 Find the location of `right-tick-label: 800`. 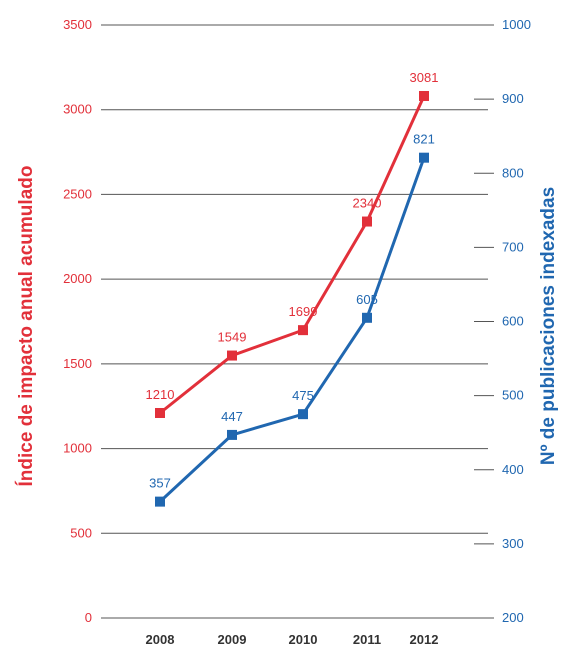

right-tick-label: 800 is located at coordinates (513, 172).